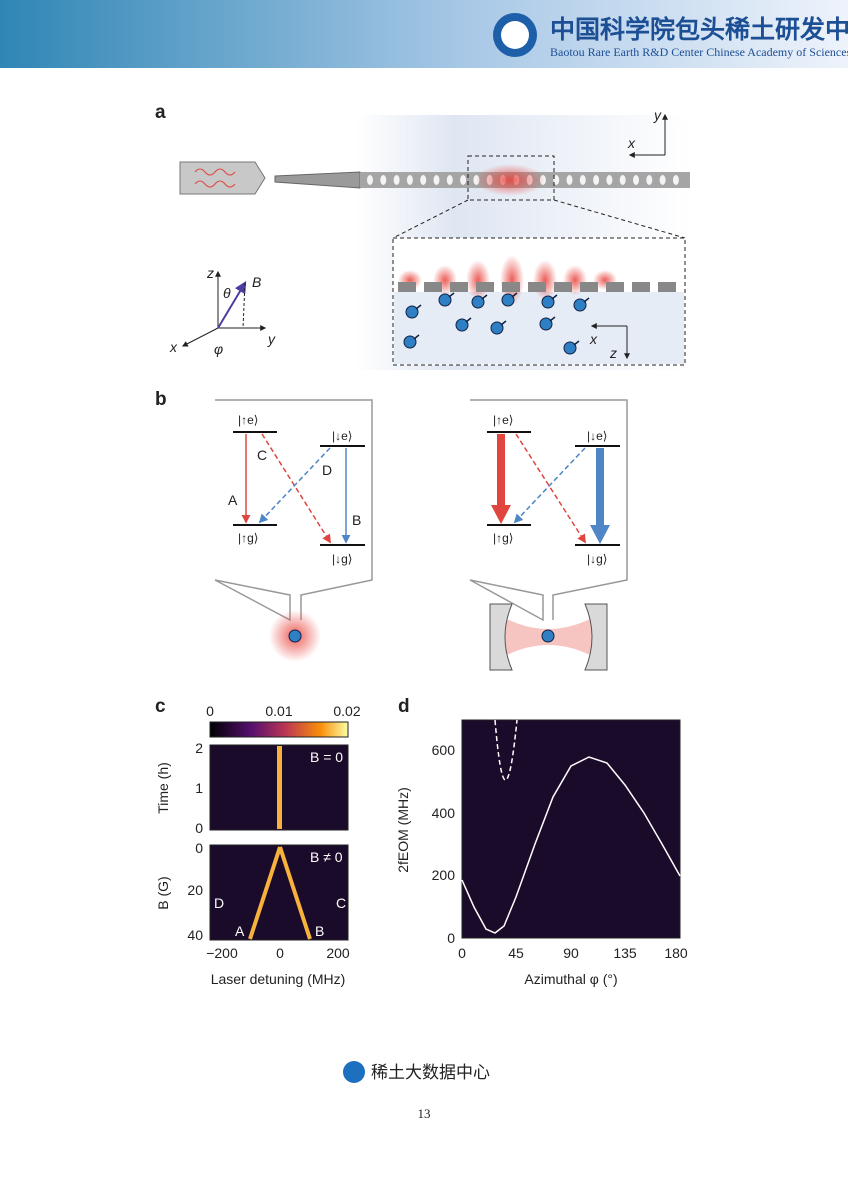 Image resolution: width=848 pixels, height=1200 pixels. I want to click on panel-a: a y x z B θ x y φ x z, so click(422, 236).